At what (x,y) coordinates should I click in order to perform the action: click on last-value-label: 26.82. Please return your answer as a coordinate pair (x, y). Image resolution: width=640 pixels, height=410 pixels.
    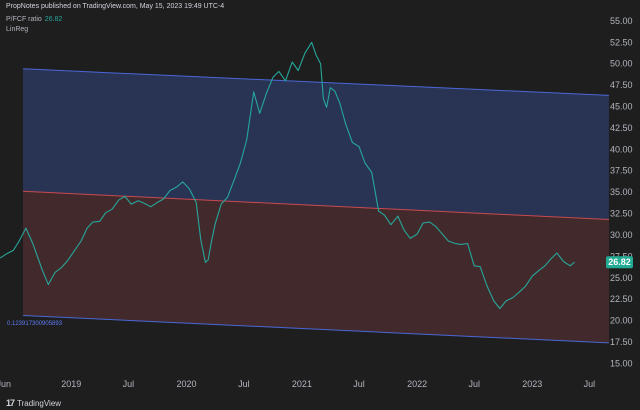
    Looking at the image, I should click on (619, 262).